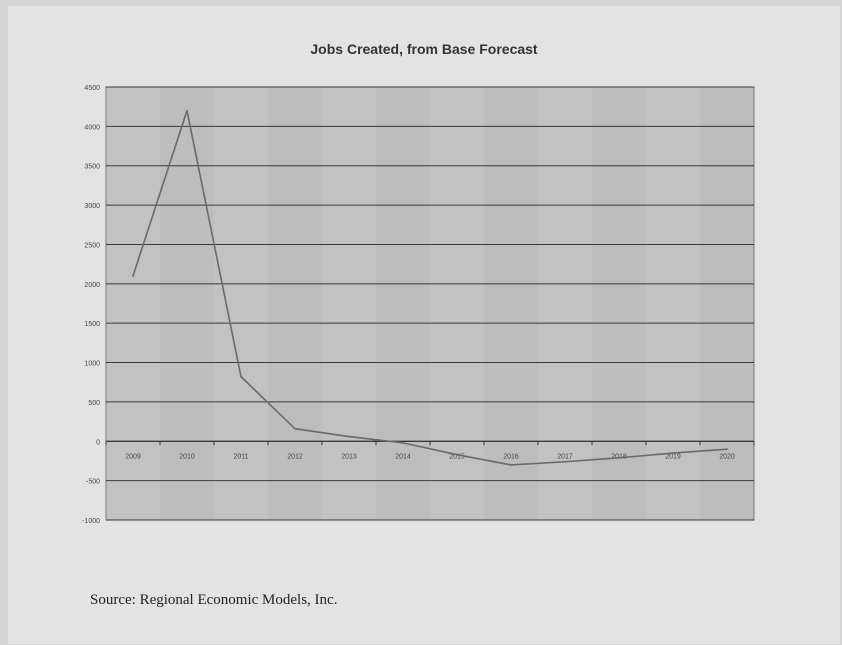  I want to click on x-tick-label: 2016, so click(511, 456).